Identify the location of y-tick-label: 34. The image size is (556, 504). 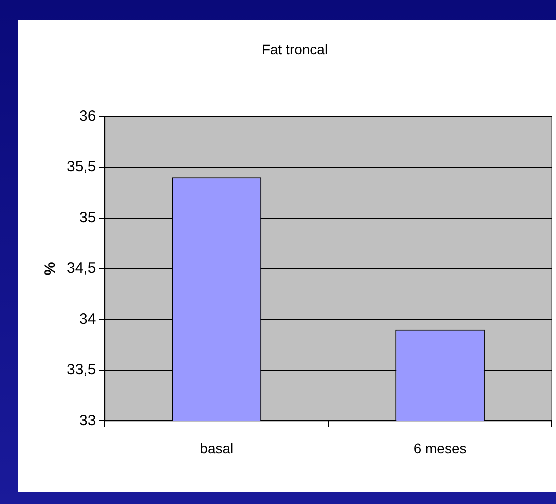
(88, 319).